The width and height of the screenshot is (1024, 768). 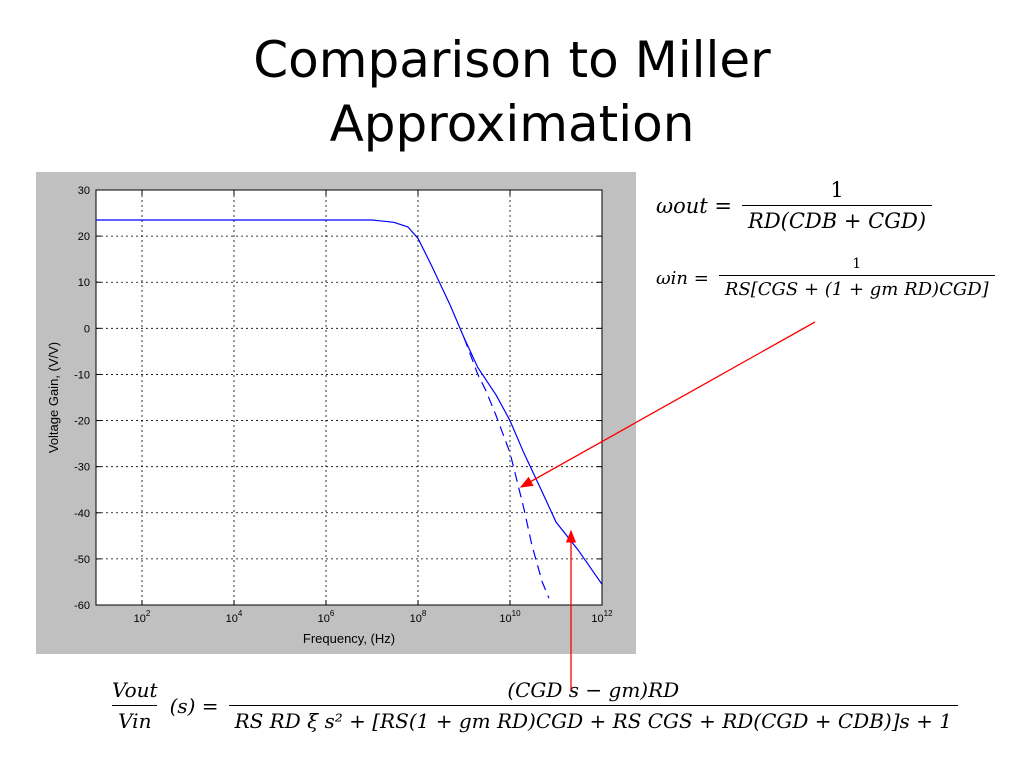 What do you see at coordinates (326, 617) in the screenshot?
I see `x-tick-label: 10⁶` at bounding box center [326, 617].